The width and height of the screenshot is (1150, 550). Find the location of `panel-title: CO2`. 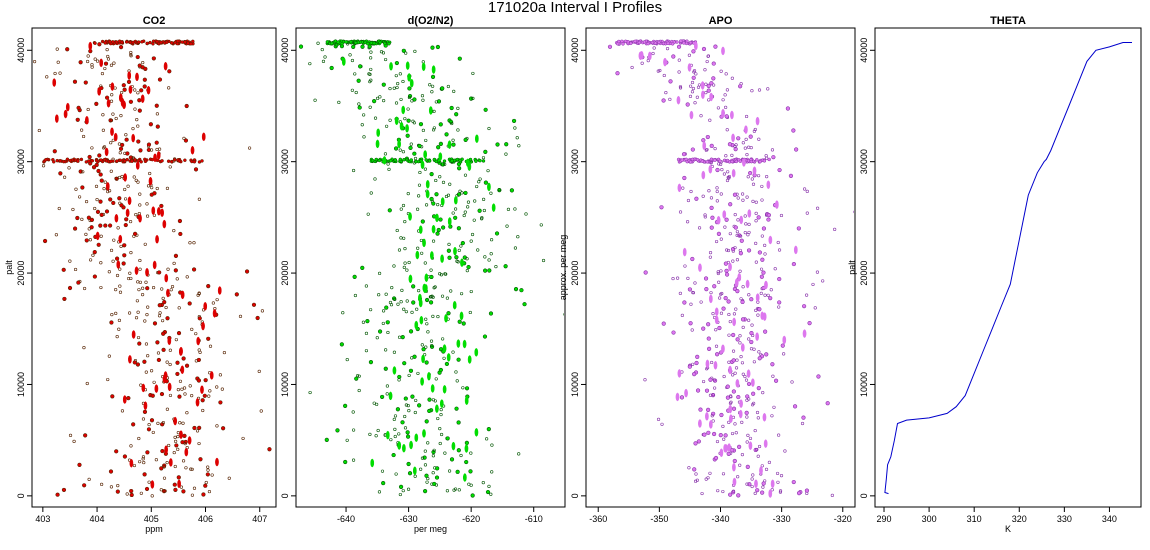

panel-title: CO2 is located at coordinates (154, 21).